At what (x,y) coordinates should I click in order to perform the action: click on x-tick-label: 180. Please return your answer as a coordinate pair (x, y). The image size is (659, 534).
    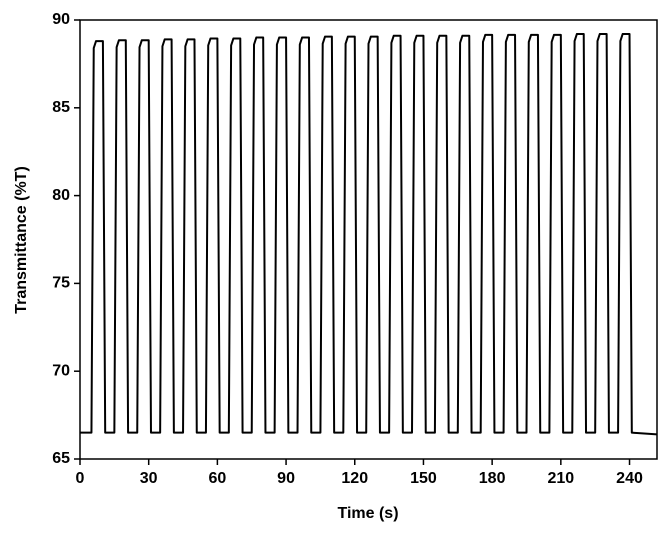
    Looking at the image, I should click on (492, 478).